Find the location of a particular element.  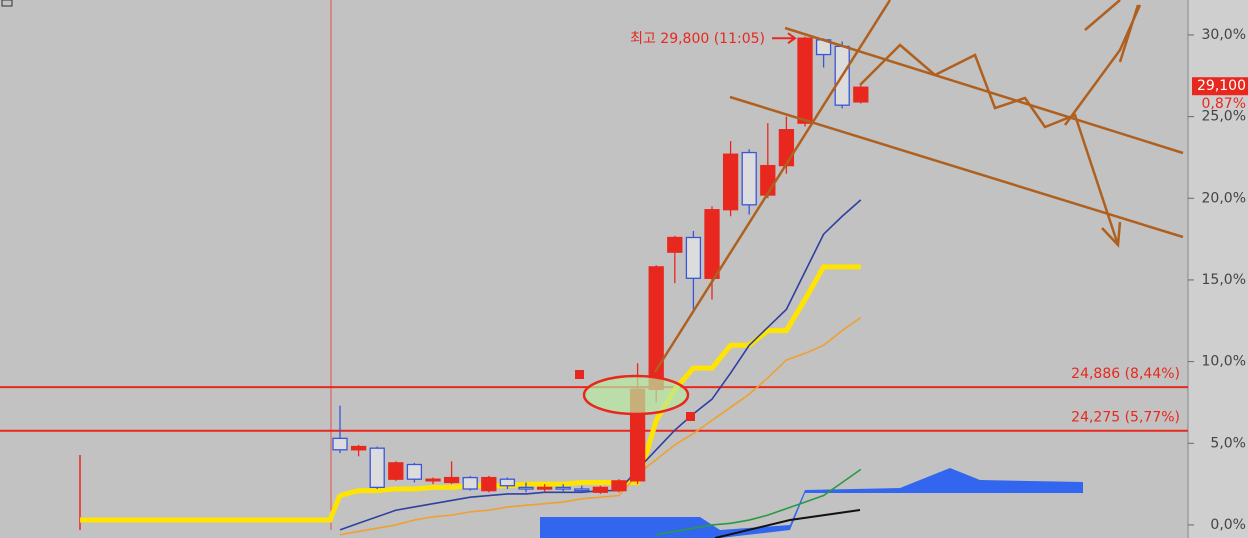

price-tag is located at coordinates (1220, 86).